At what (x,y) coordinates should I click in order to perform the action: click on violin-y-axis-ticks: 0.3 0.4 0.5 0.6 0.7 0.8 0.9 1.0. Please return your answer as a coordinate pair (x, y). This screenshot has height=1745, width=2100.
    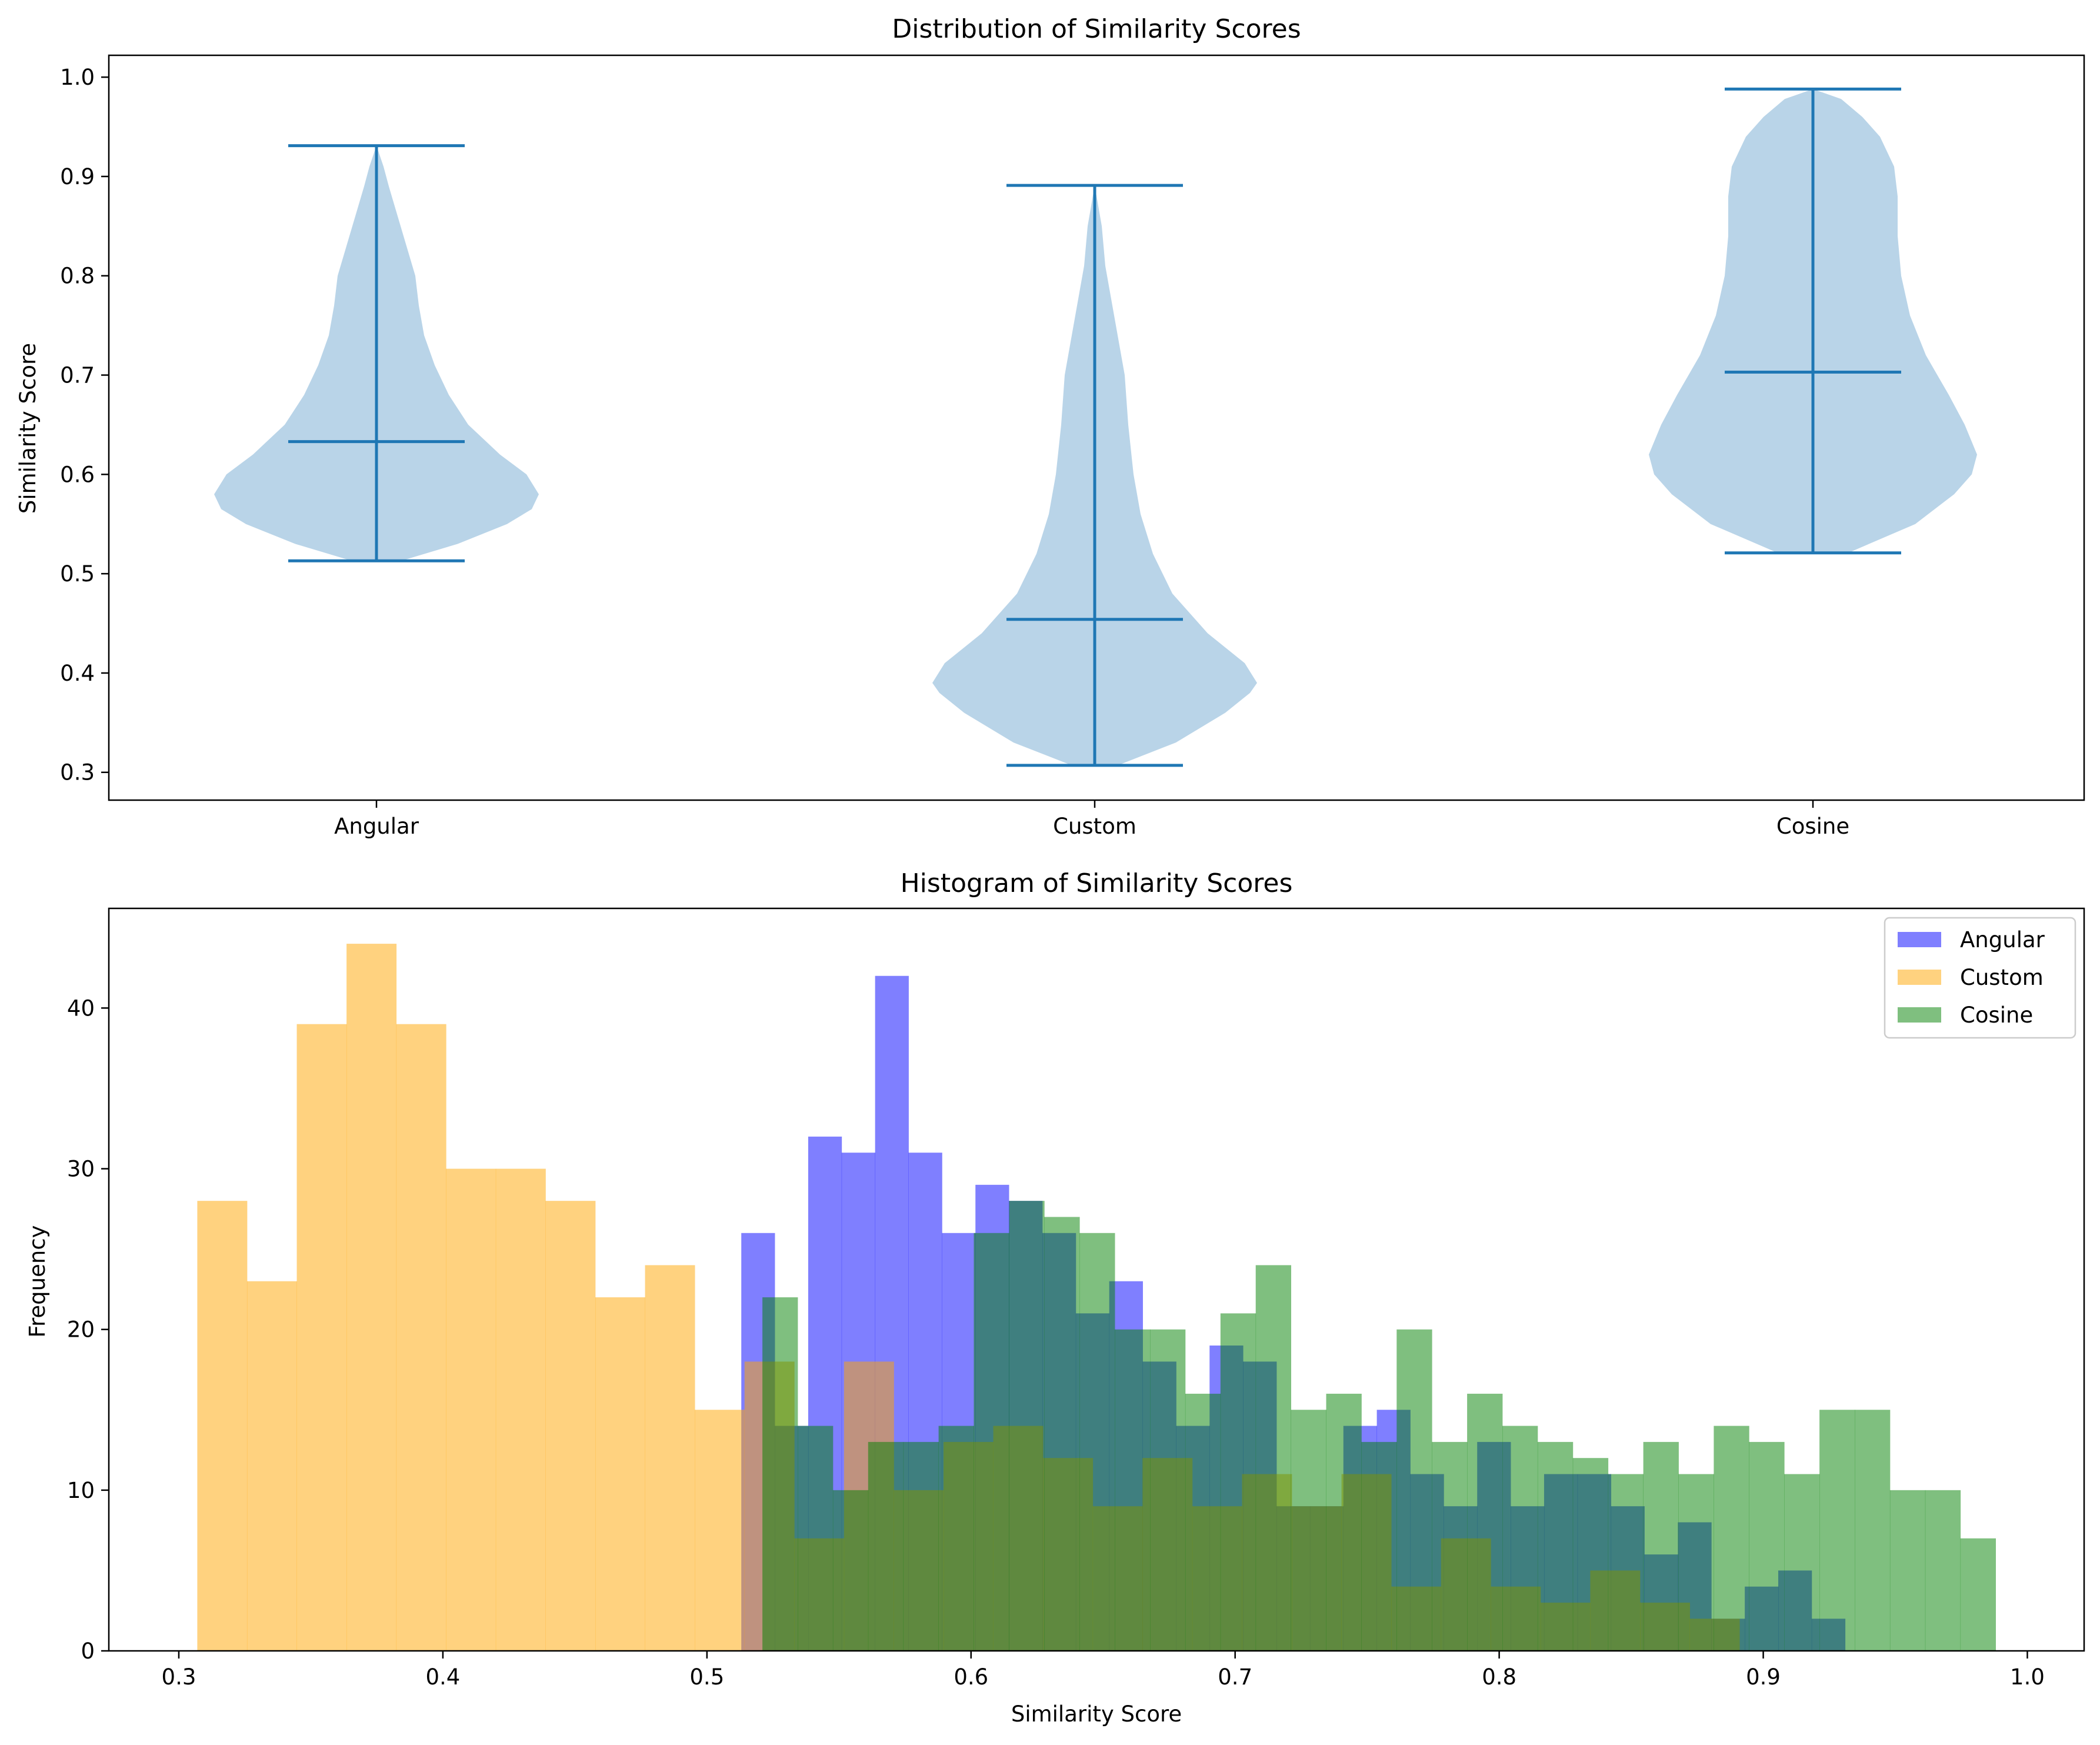
    Looking at the image, I should click on (84, 425).